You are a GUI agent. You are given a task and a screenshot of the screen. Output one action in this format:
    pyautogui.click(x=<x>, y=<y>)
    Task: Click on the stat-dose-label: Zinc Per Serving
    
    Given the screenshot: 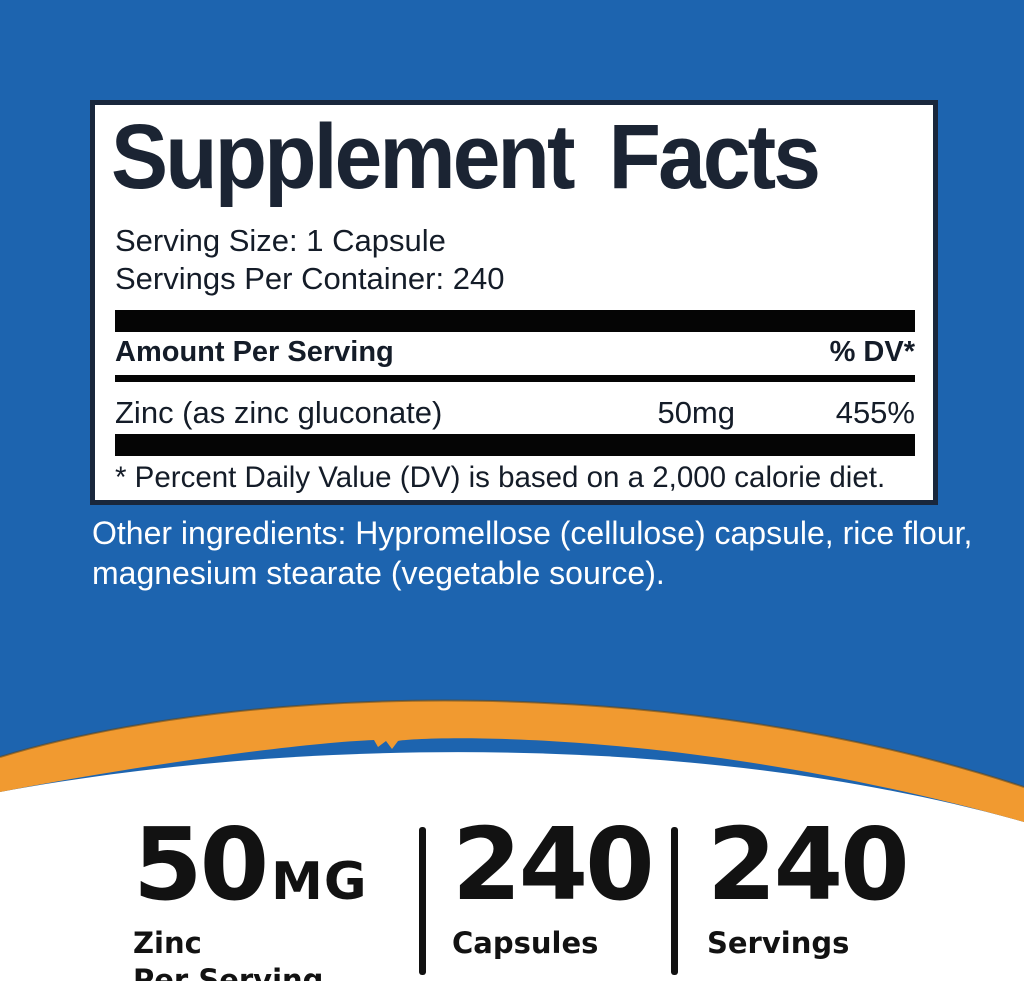 What is the action you would take?
    pyautogui.click(x=250, y=953)
    